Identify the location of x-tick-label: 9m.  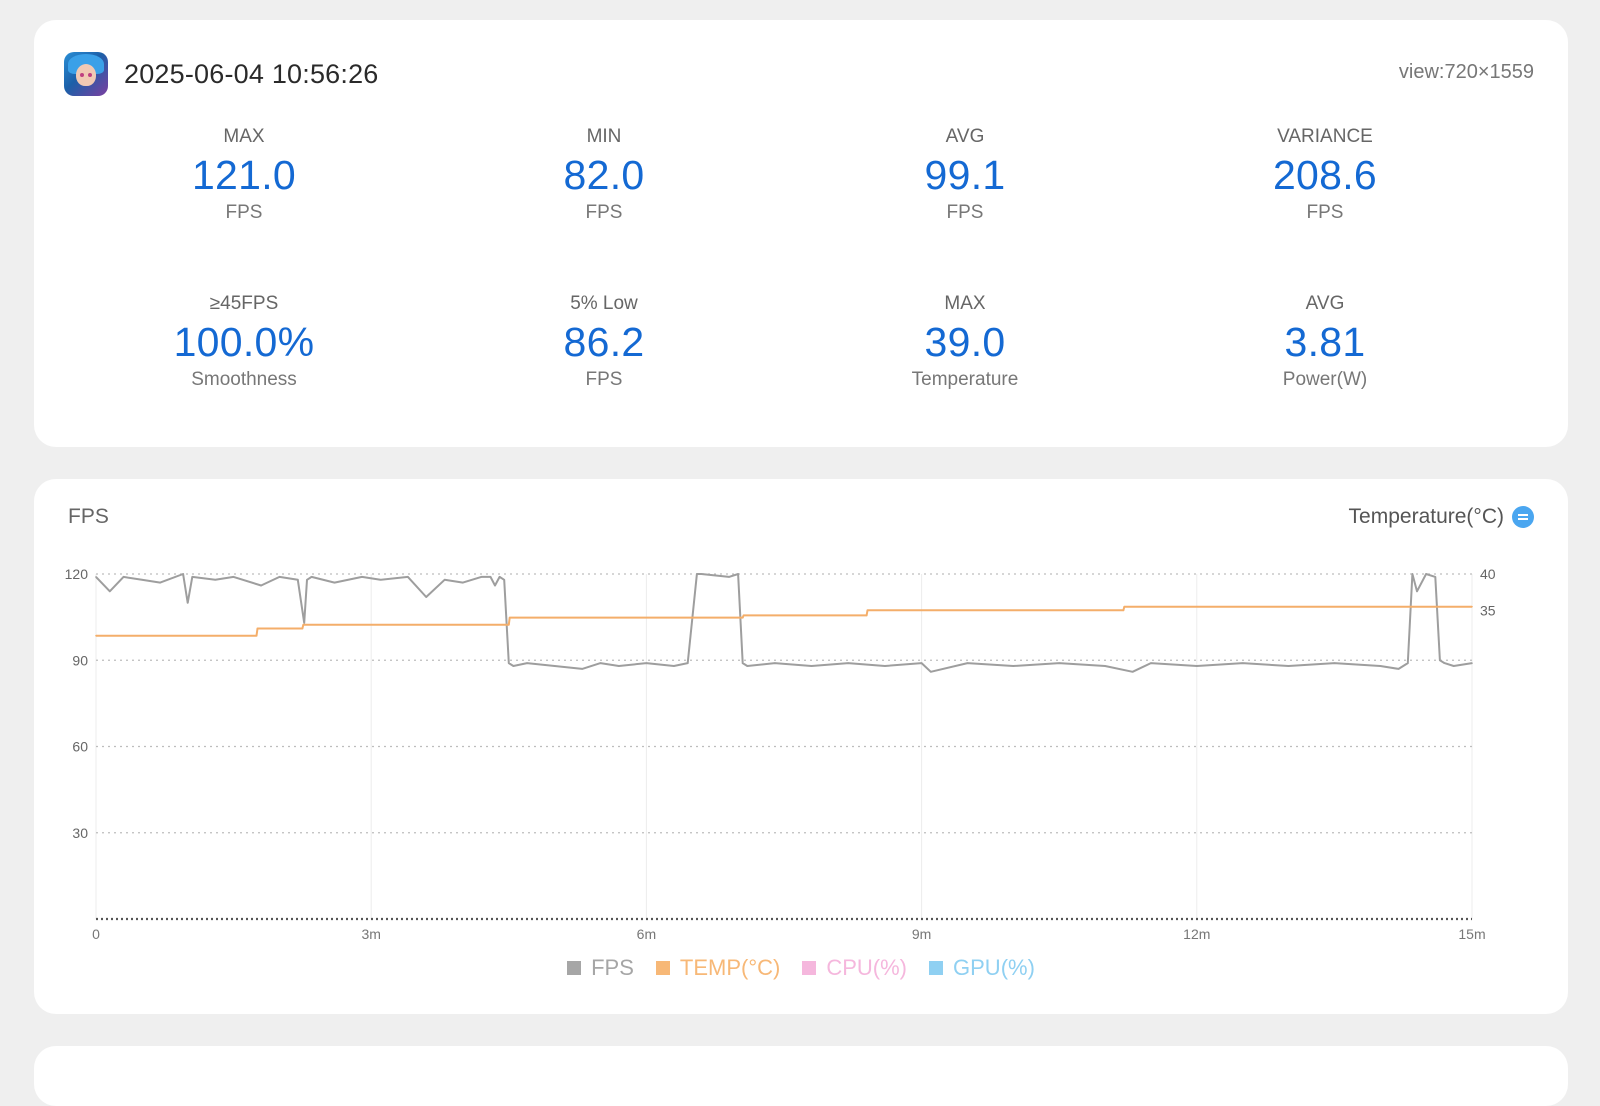
(921, 934).